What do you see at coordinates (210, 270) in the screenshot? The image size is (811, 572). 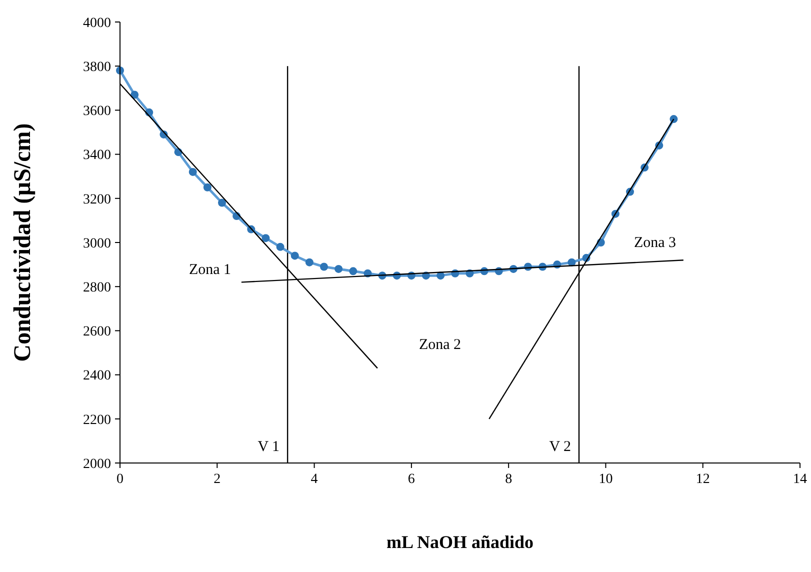 I see `annotation: Zona 1` at bounding box center [210, 270].